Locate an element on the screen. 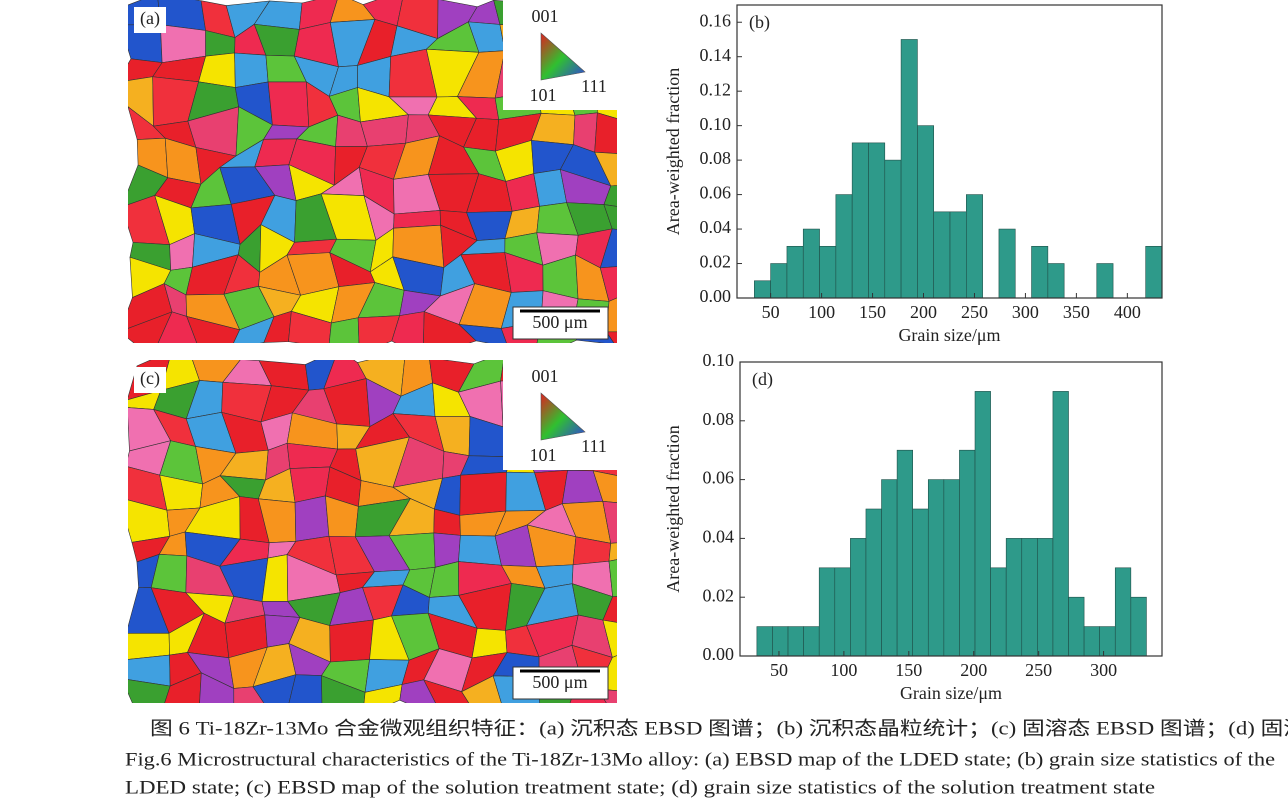 This screenshot has height=810, width=1288. y-tick-label: 0.14 is located at coordinates (716, 55).